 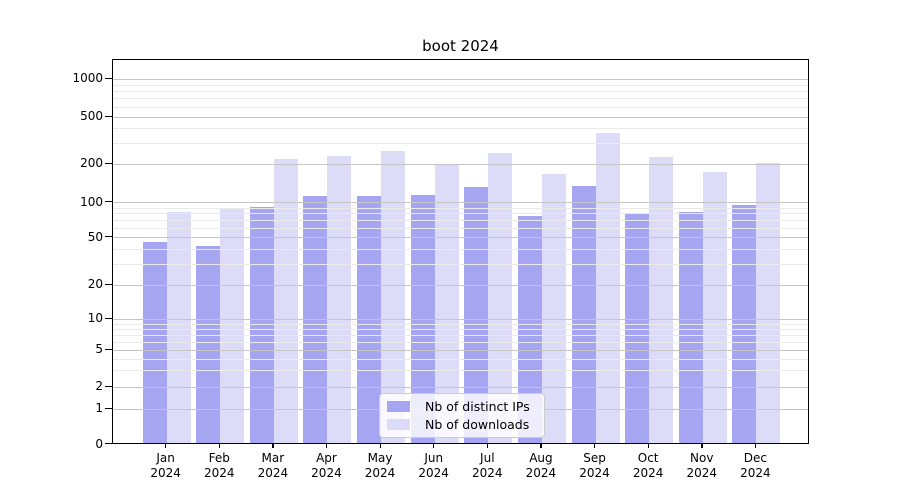 I want to click on bar-distinct-ips-mar, so click(x=261, y=325).